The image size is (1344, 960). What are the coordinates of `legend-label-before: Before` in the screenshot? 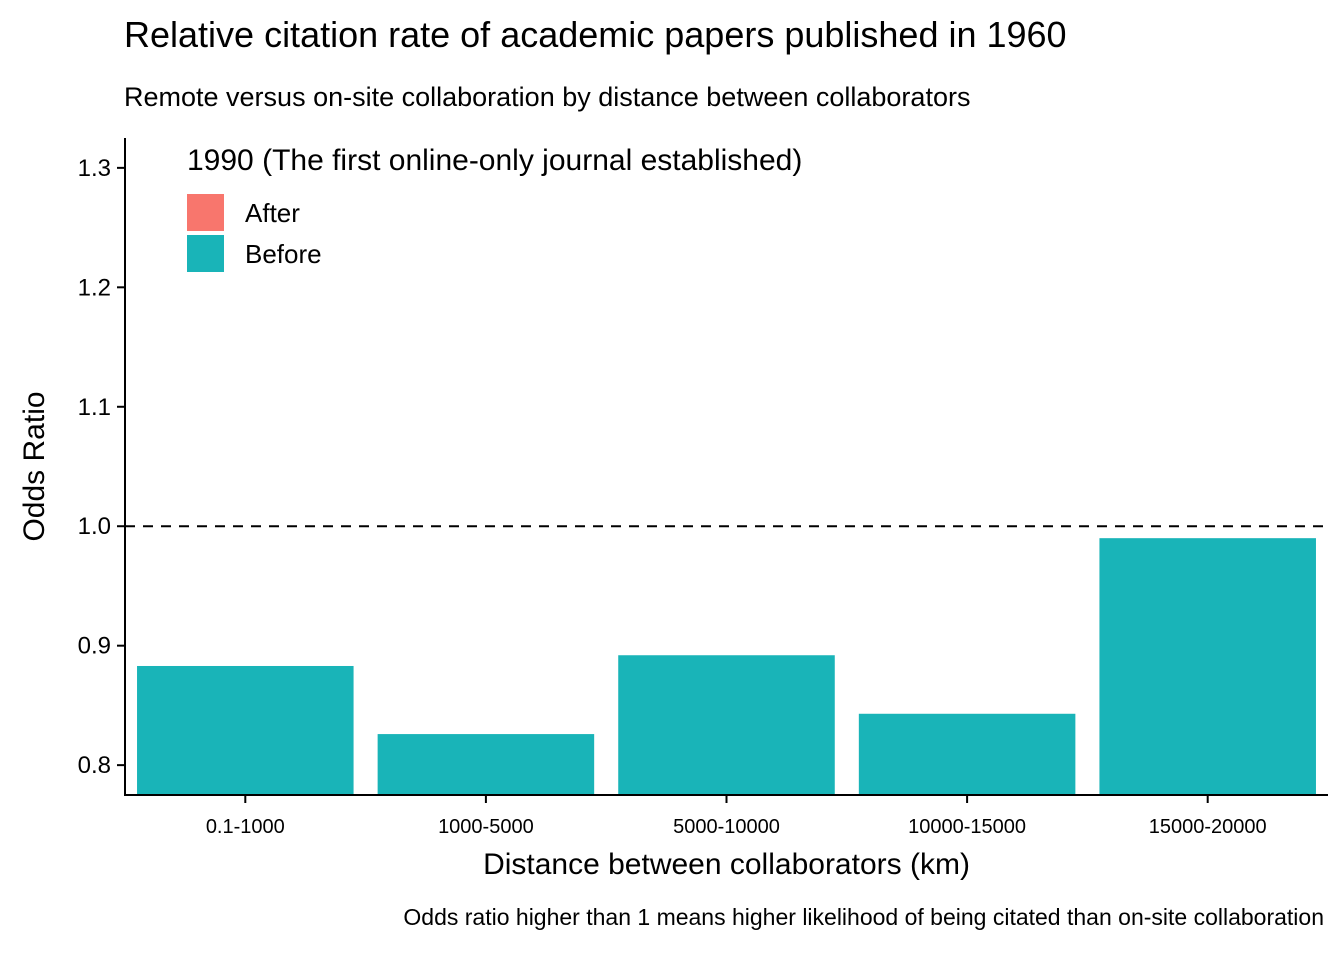 It's located at (283, 254).